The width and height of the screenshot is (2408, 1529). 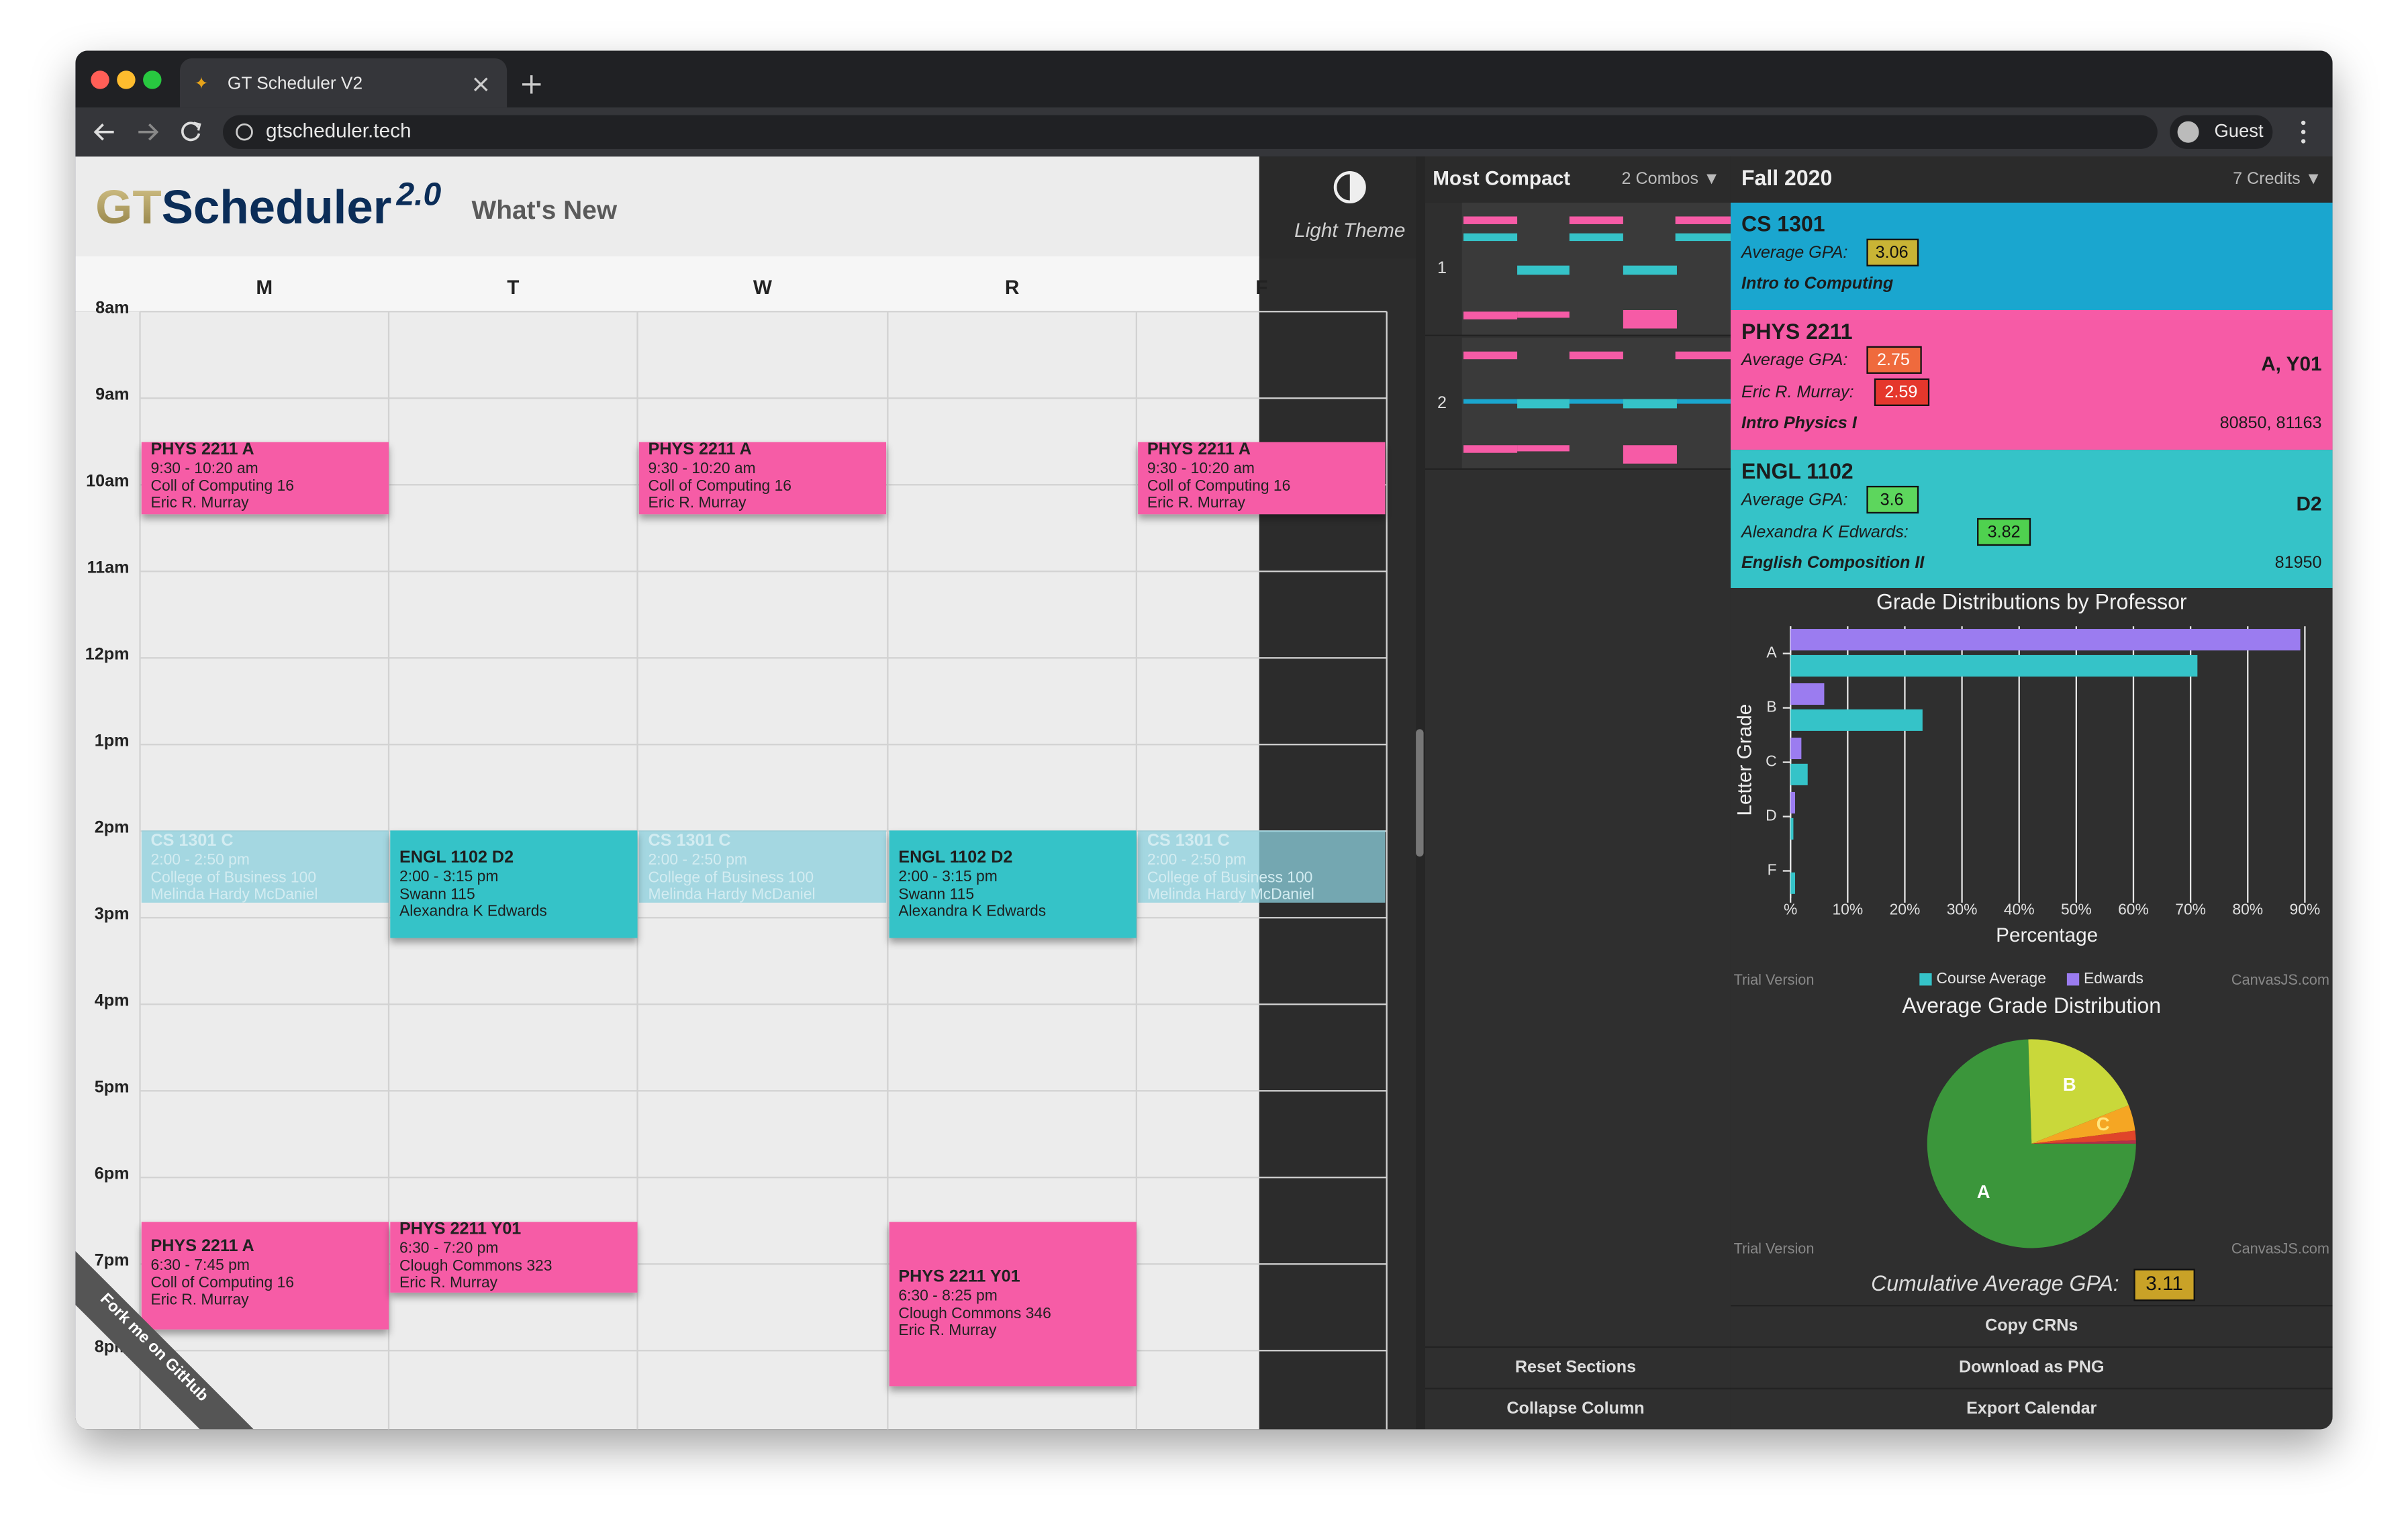 What do you see at coordinates (243, 207) in the screenshot?
I see `logo: GTScheduler` at bounding box center [243, 207].